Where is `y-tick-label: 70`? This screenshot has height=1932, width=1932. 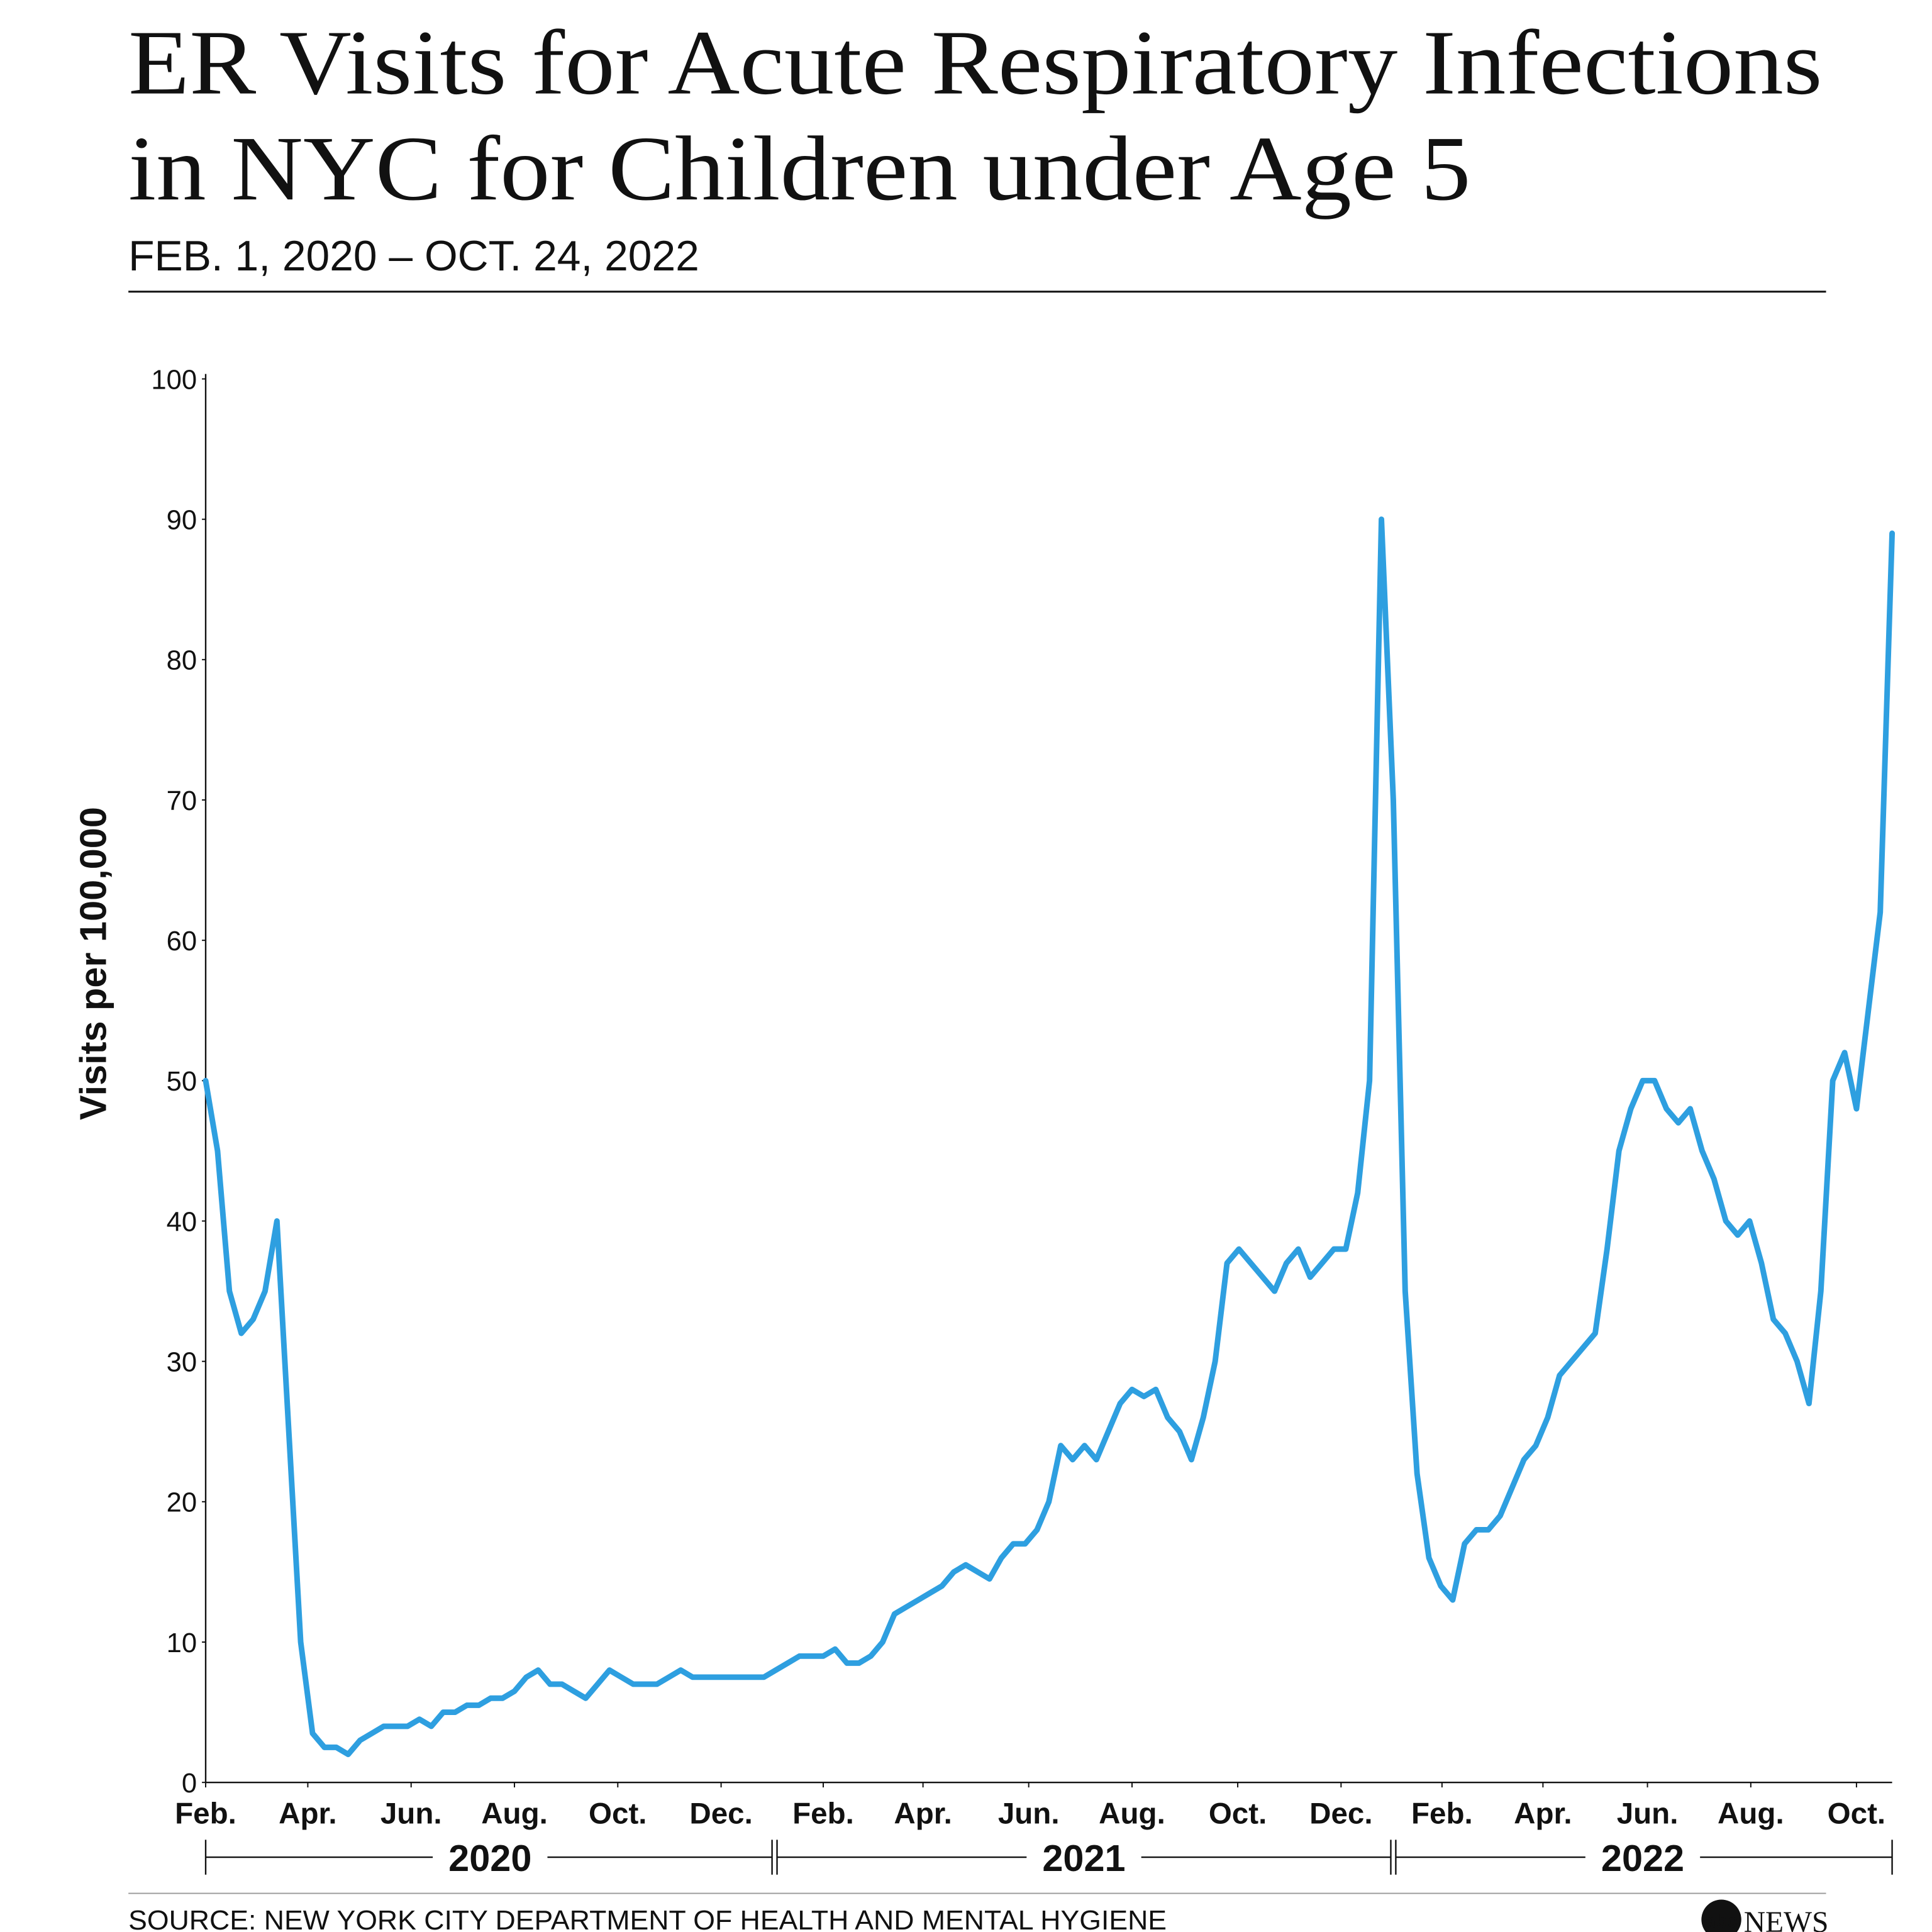 y-tick-label: 70 is located at coordinates (182, 801).